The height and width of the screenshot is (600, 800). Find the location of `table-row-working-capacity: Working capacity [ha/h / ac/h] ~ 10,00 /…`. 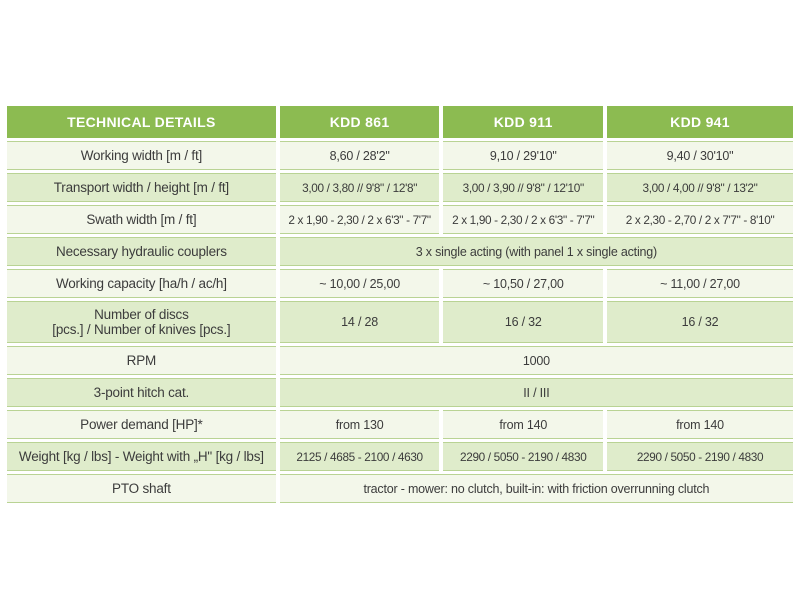

table-row-working-capacity: Working capacity [ha/h / ac/h] ~ 10,00 /… is located at coordinates (400, 283).